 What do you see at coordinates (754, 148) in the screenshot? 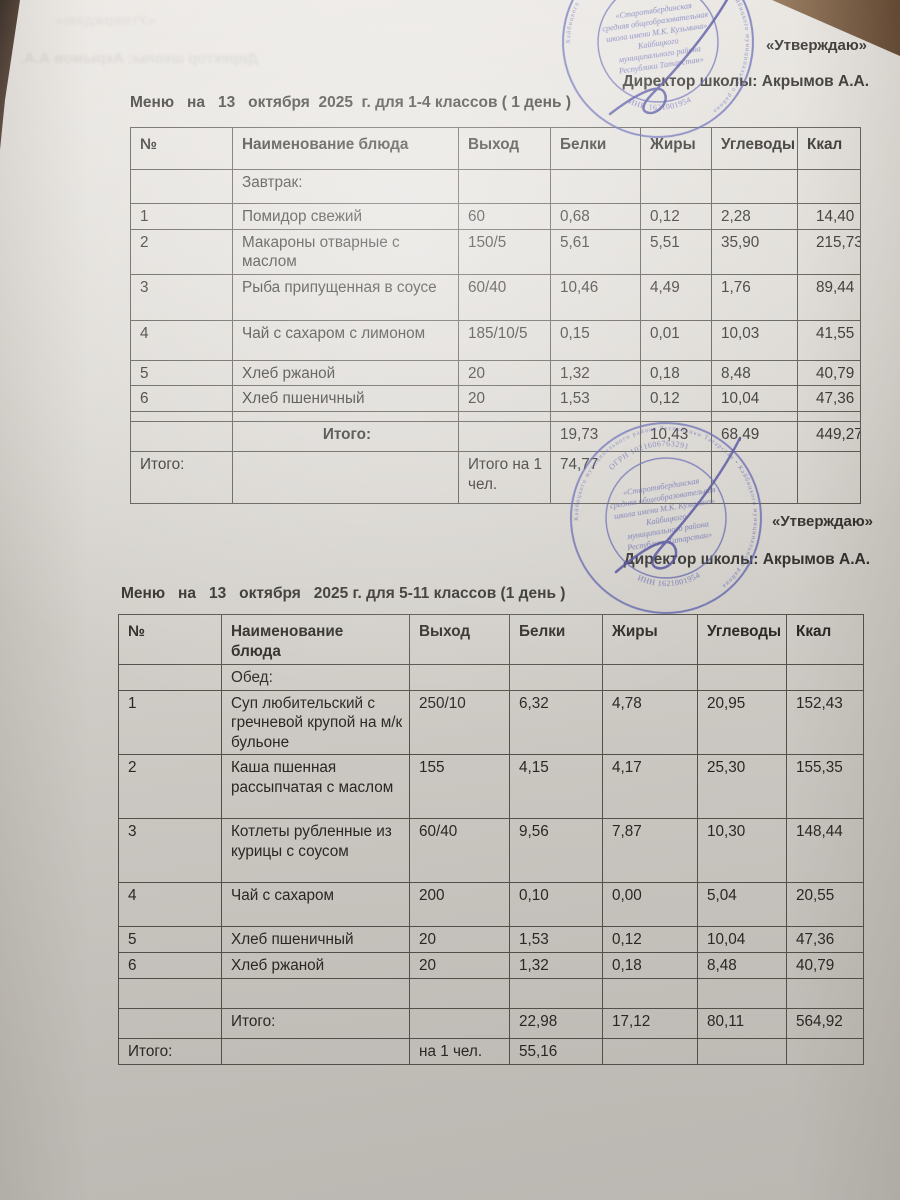
I see `column-header: Углеводы` at bounding box center [754, 148].